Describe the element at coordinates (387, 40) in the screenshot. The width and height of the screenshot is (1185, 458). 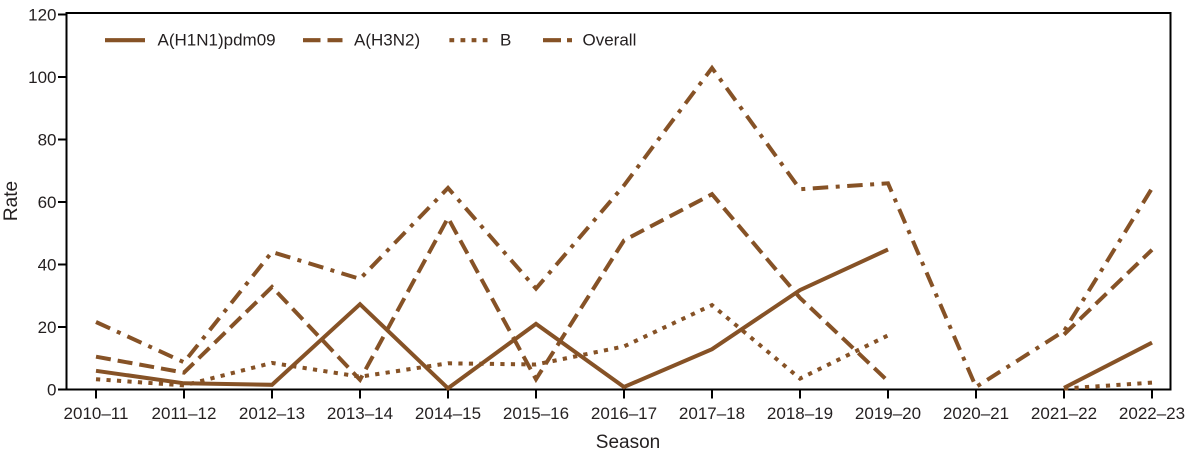
I see `svg-text: A(H3N2)` at that location.